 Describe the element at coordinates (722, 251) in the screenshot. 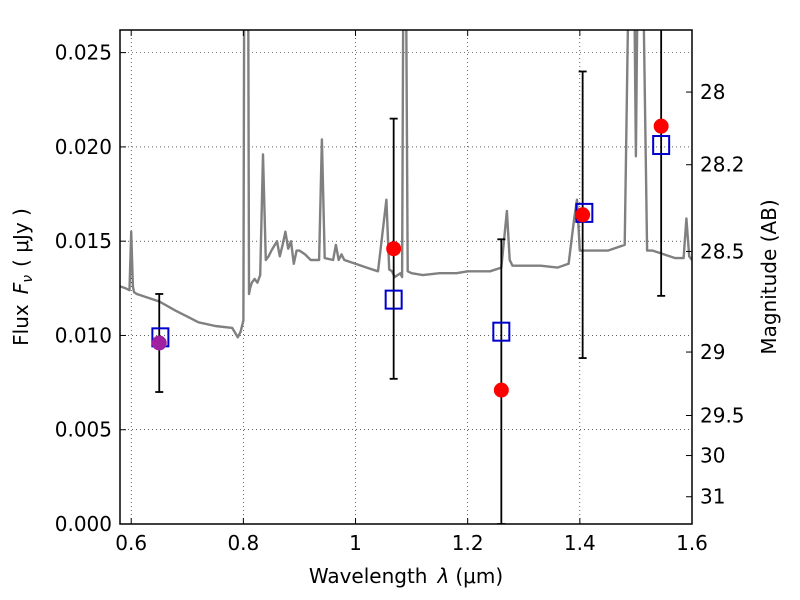

I see `mag-tick-label: 28.5` at that location.